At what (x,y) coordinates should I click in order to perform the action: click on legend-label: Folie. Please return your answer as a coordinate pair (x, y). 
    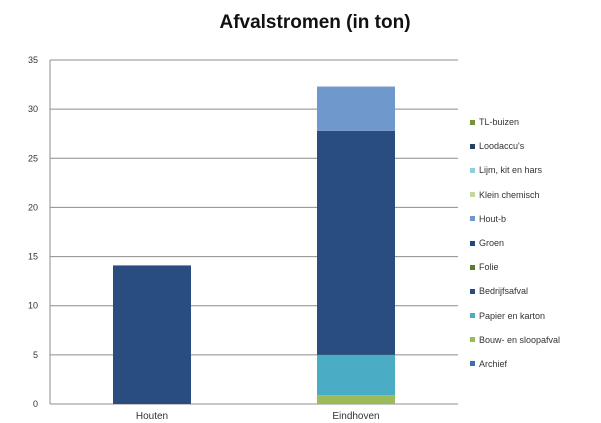
    Looking at the image, I should click on (489, 267).